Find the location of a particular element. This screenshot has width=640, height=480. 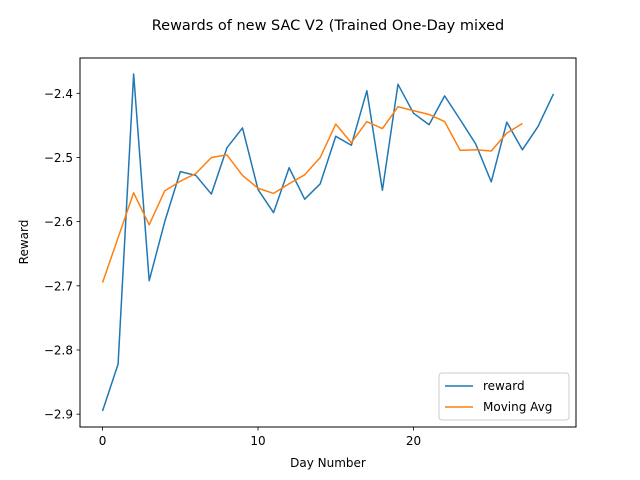

legend: reward Moving Avg is located at coordinates (504, 396).